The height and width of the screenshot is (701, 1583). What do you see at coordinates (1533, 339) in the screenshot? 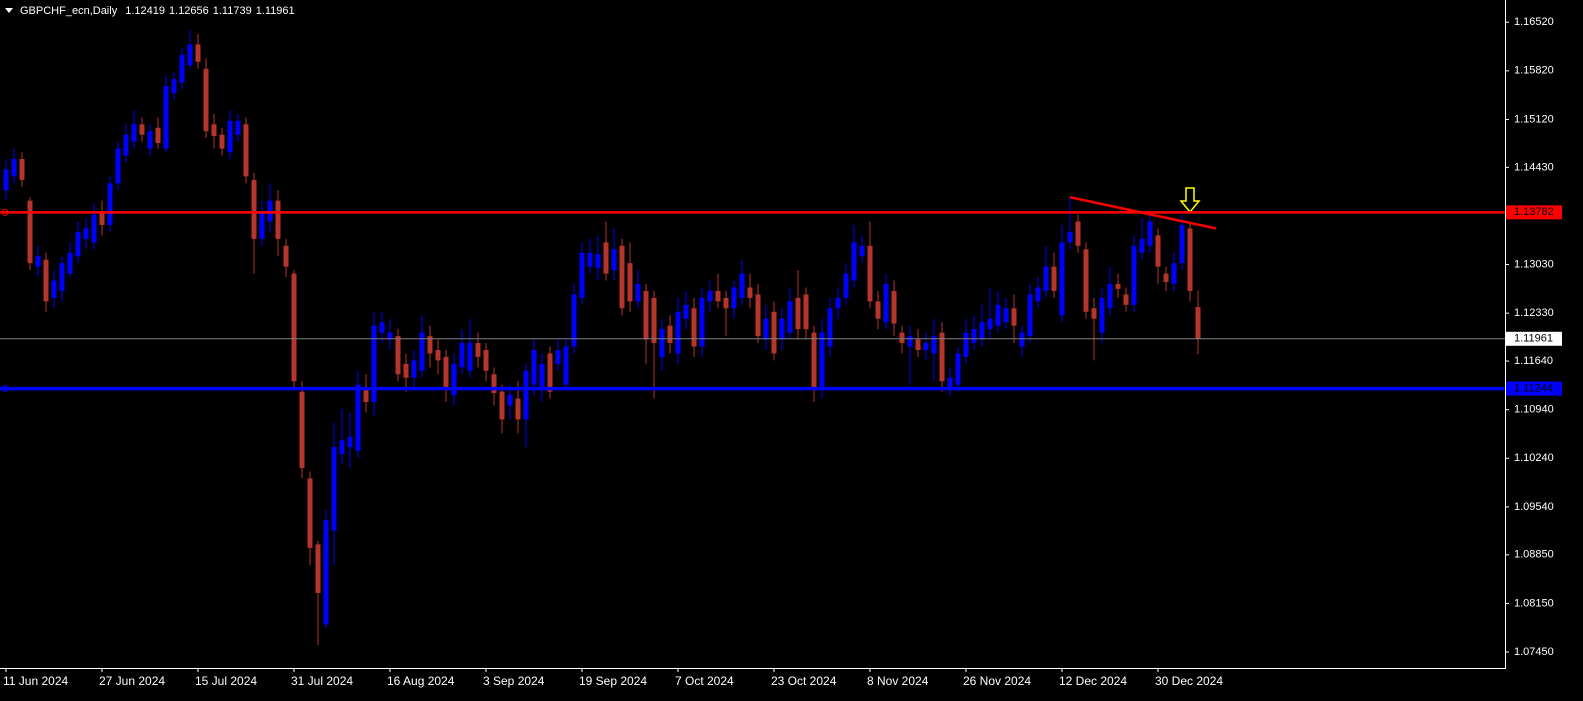
I see `price-label: 1.11961` at bounding box center [1533, 339].